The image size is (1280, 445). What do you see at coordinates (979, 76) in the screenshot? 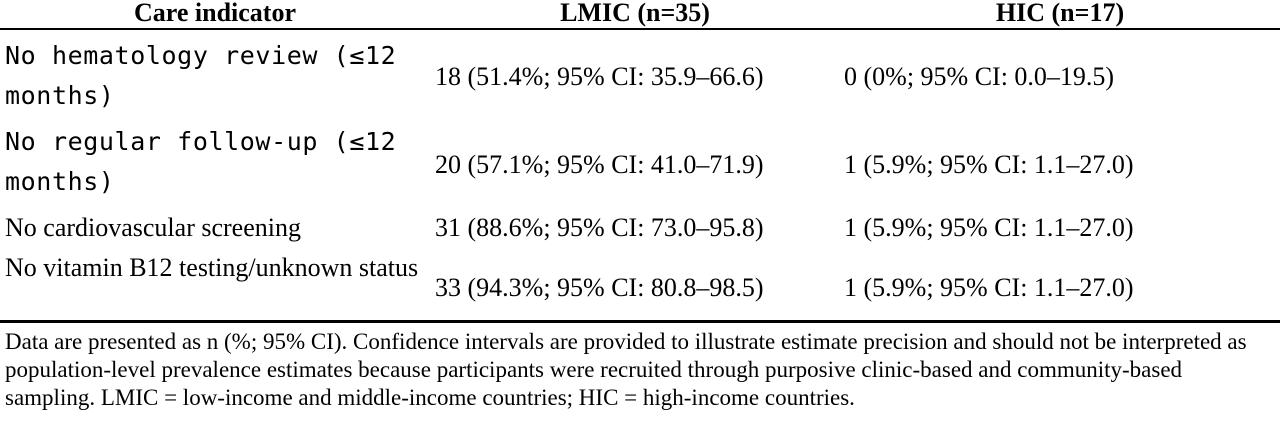
I see `hic-cell: 0 (0%; 95% CI: 0.0–19.5)` at bounding box center [979, 76].